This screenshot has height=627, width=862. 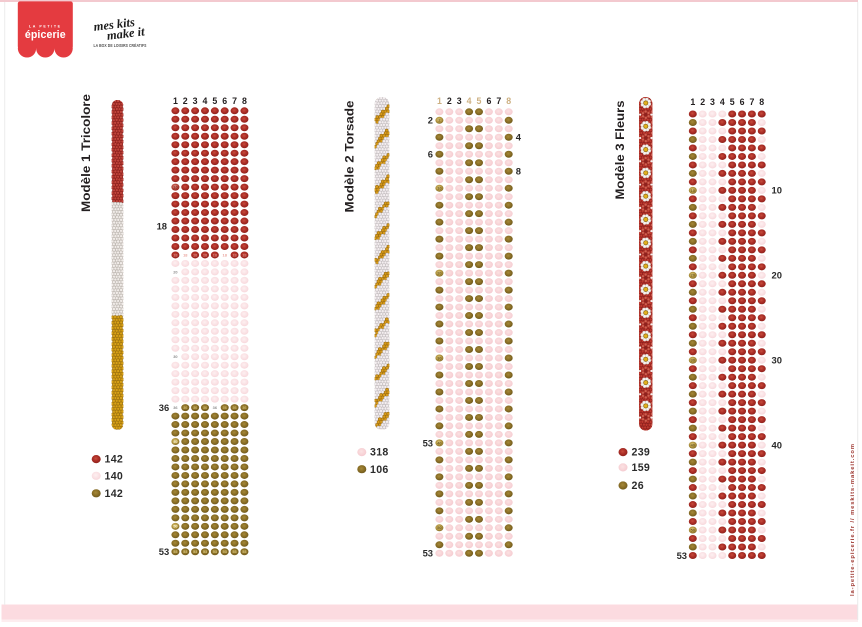 What do you see at coordinates (620, 150) in the screenshot?
I see `svg-text: Modèle 3 Fleurs` at bounding box center [620, 150].